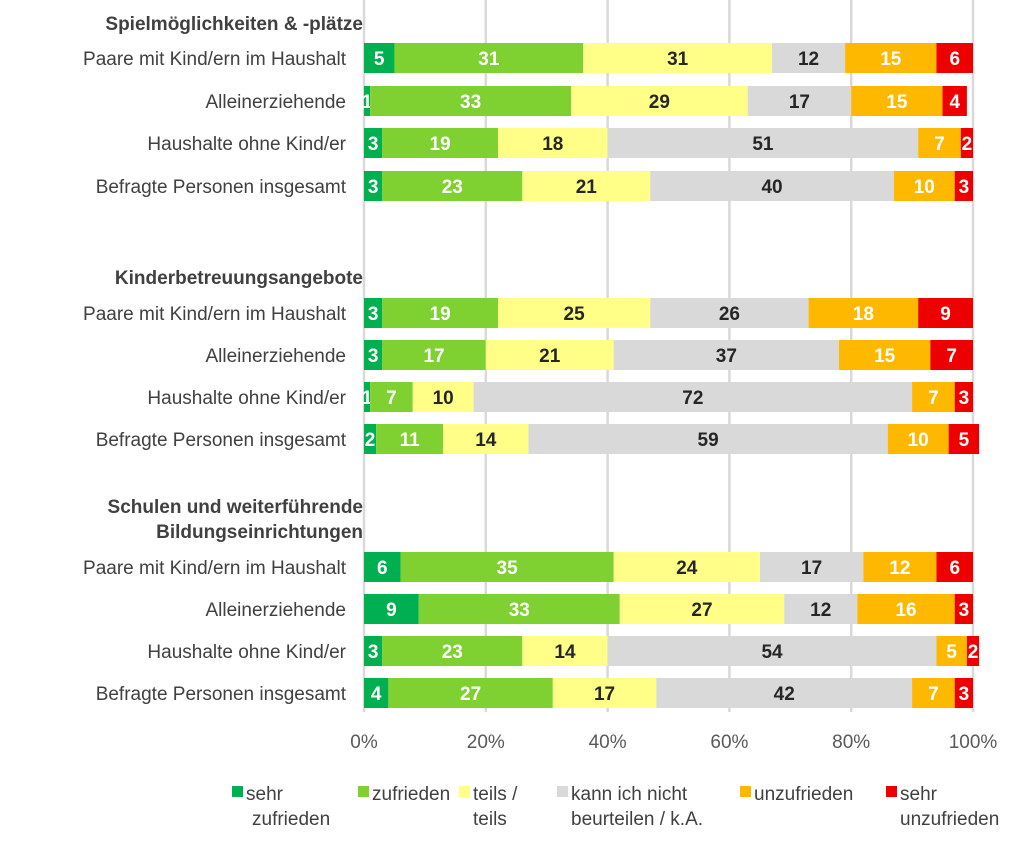 The height and width of the screenshot is (852, 1024). Describe the element at coordinates (452, 652) in the screenshot. I see `data-label: 23` at that location.